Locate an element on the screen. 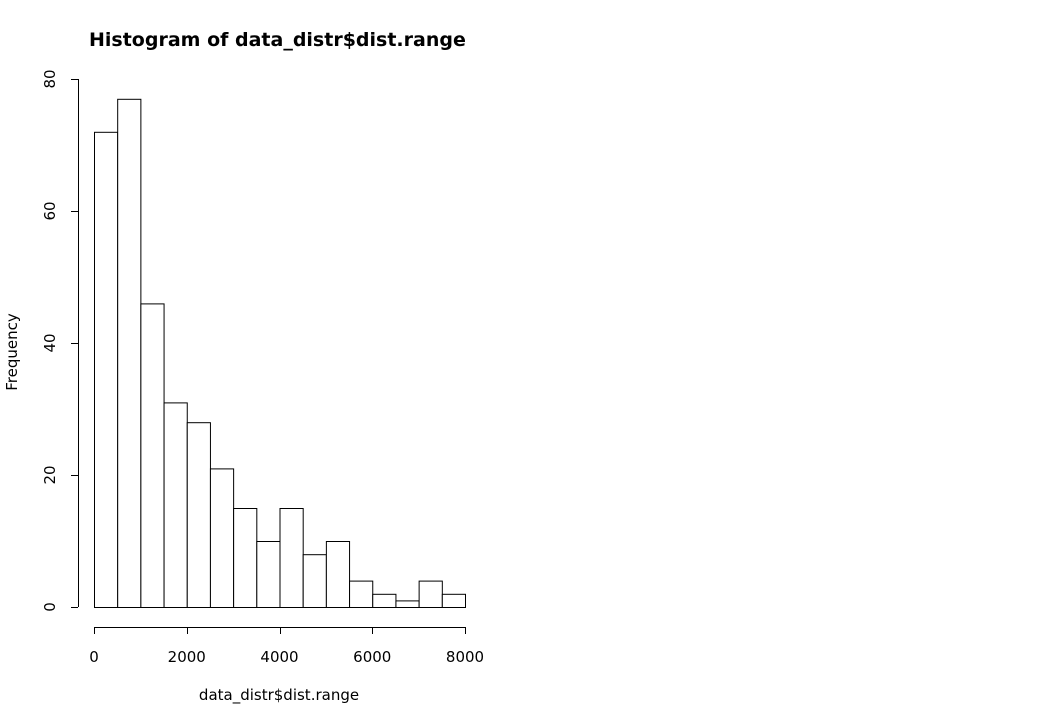  chart-title: Histogram of data_distr$dist.range is located at coordinates (277, 40).